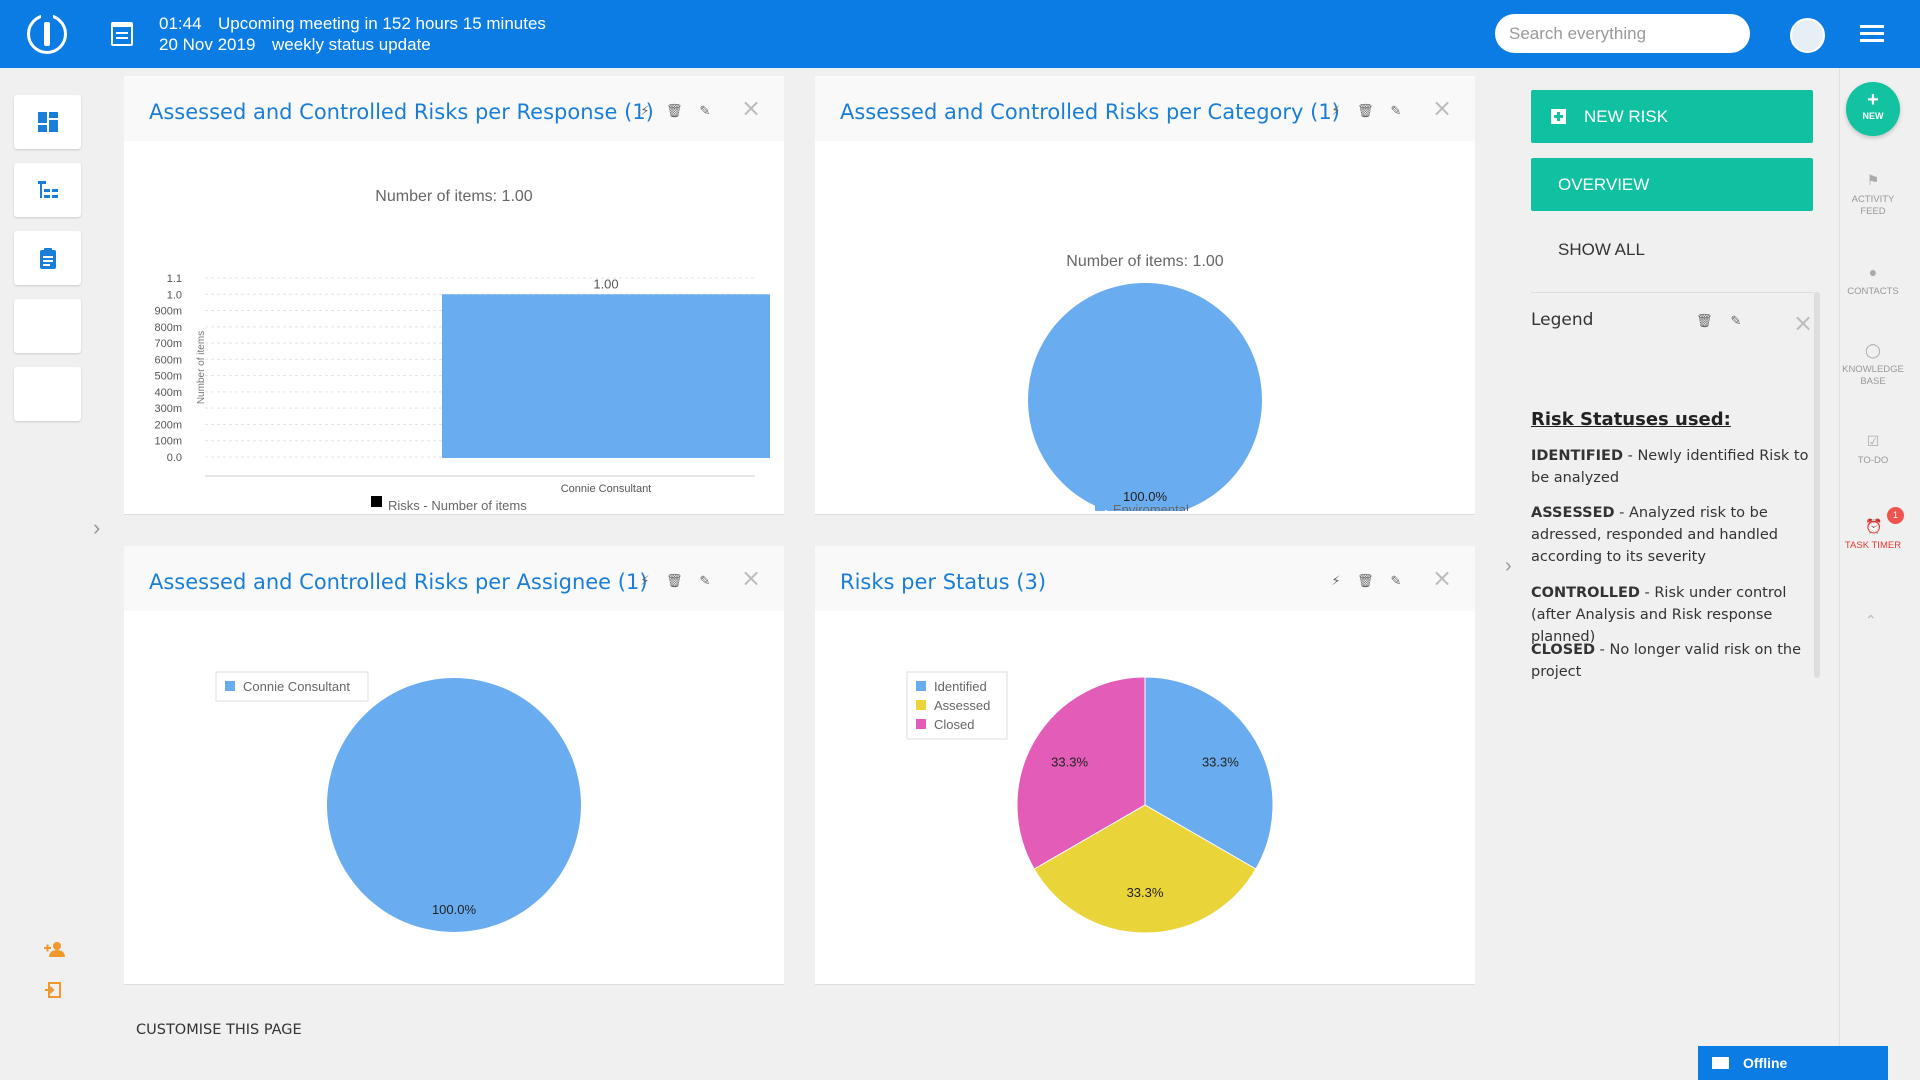  Describe the element at coordinates (1872, 34) in the screenshot. I see `hamburger-menu-icon` at that location.